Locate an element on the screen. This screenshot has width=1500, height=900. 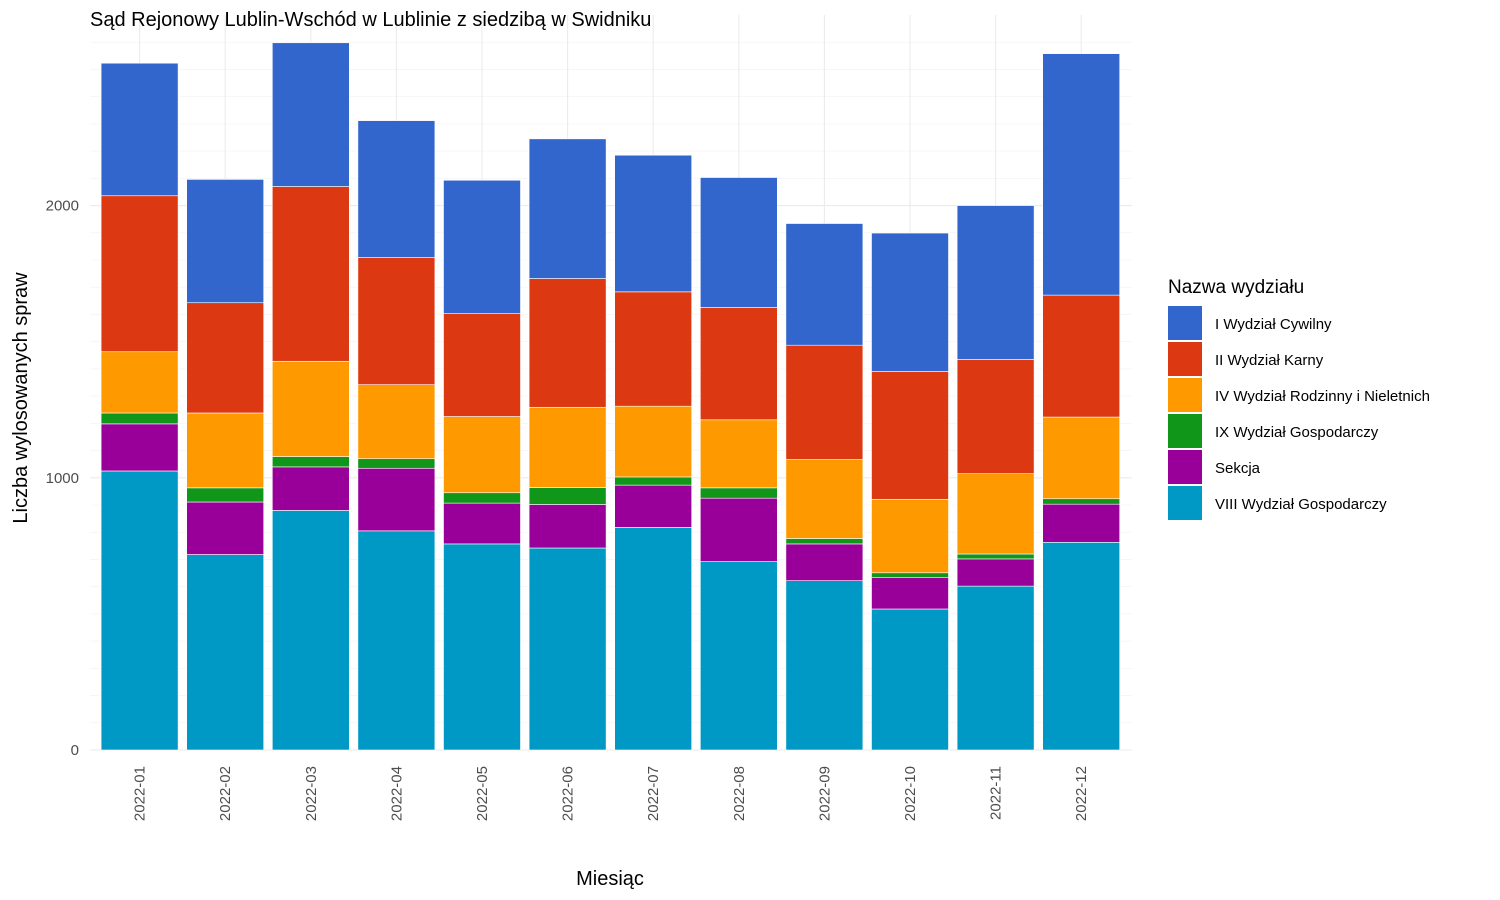
x-tick-label: 2022-01 is located at coordinates (140, 793).